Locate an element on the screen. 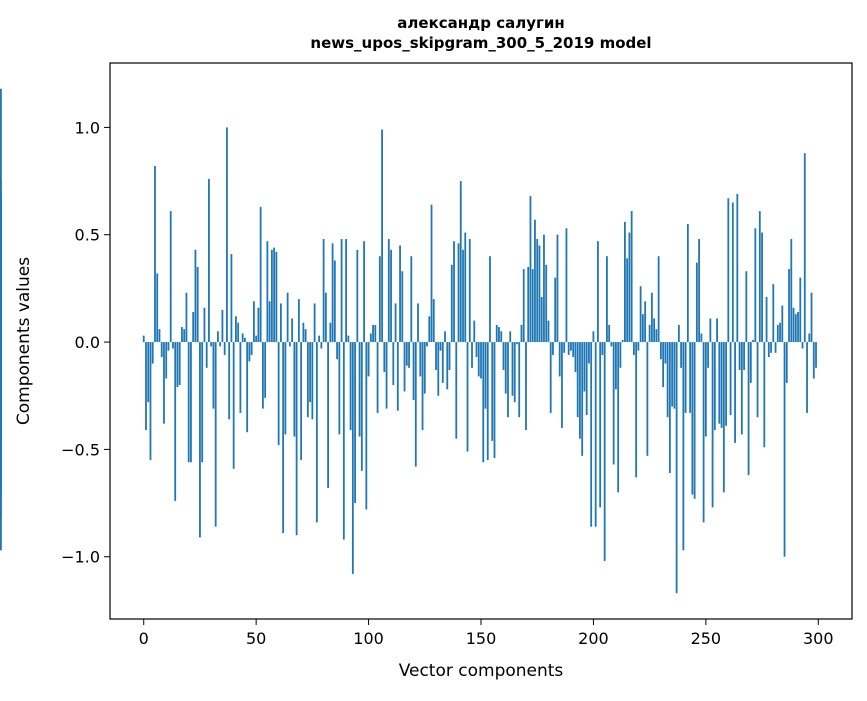  x-tick-label: 100 is located at coordinates (368, 638).